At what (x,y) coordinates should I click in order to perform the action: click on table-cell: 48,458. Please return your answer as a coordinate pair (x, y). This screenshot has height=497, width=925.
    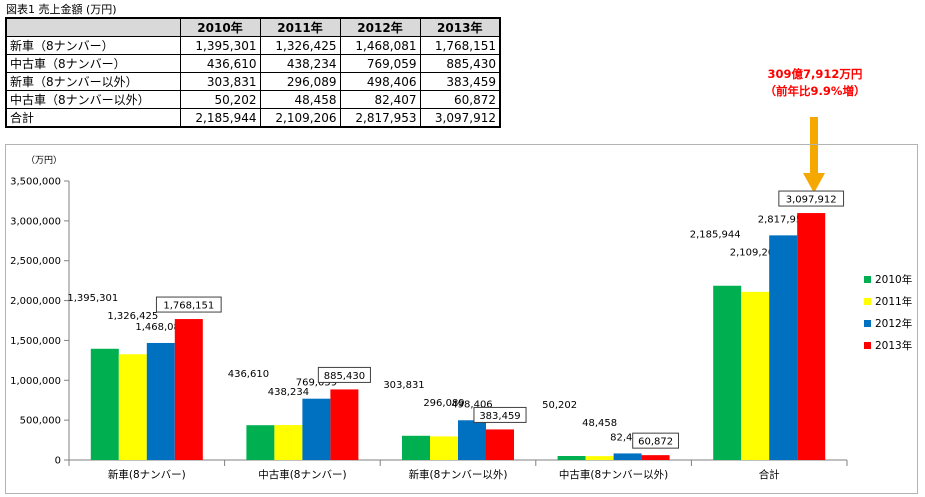
    Looking at the image, I should click on (300, 99).